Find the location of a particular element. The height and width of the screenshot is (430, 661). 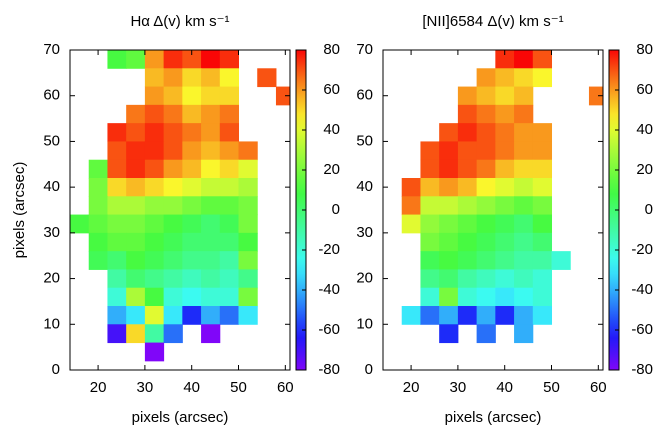

colorbar-tick-label: -40 is located at coordinates (329, 289).